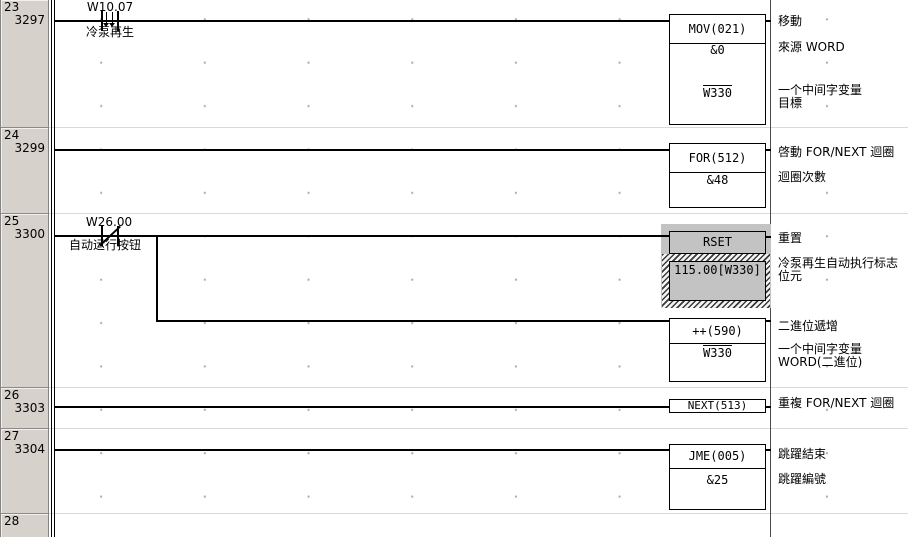 This screenshot has width=908, height=537. Describe the element at coordinates (24, 63) in the screenshot. I see `rung-margin-cell-23: 23 3297` at that location.